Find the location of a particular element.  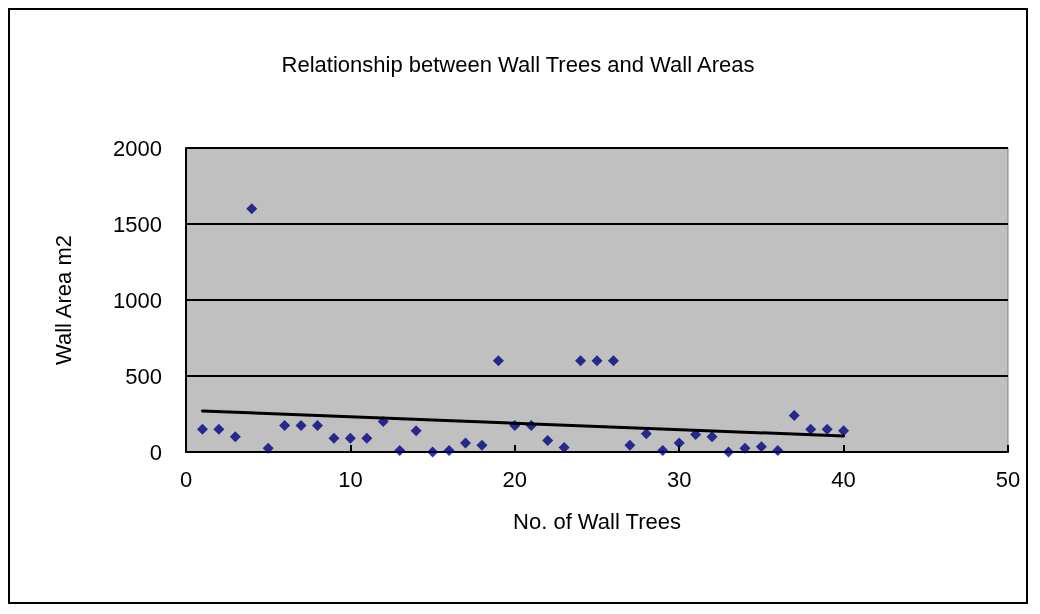

x-tick-label: 30 is located at coordinates (679, 479).